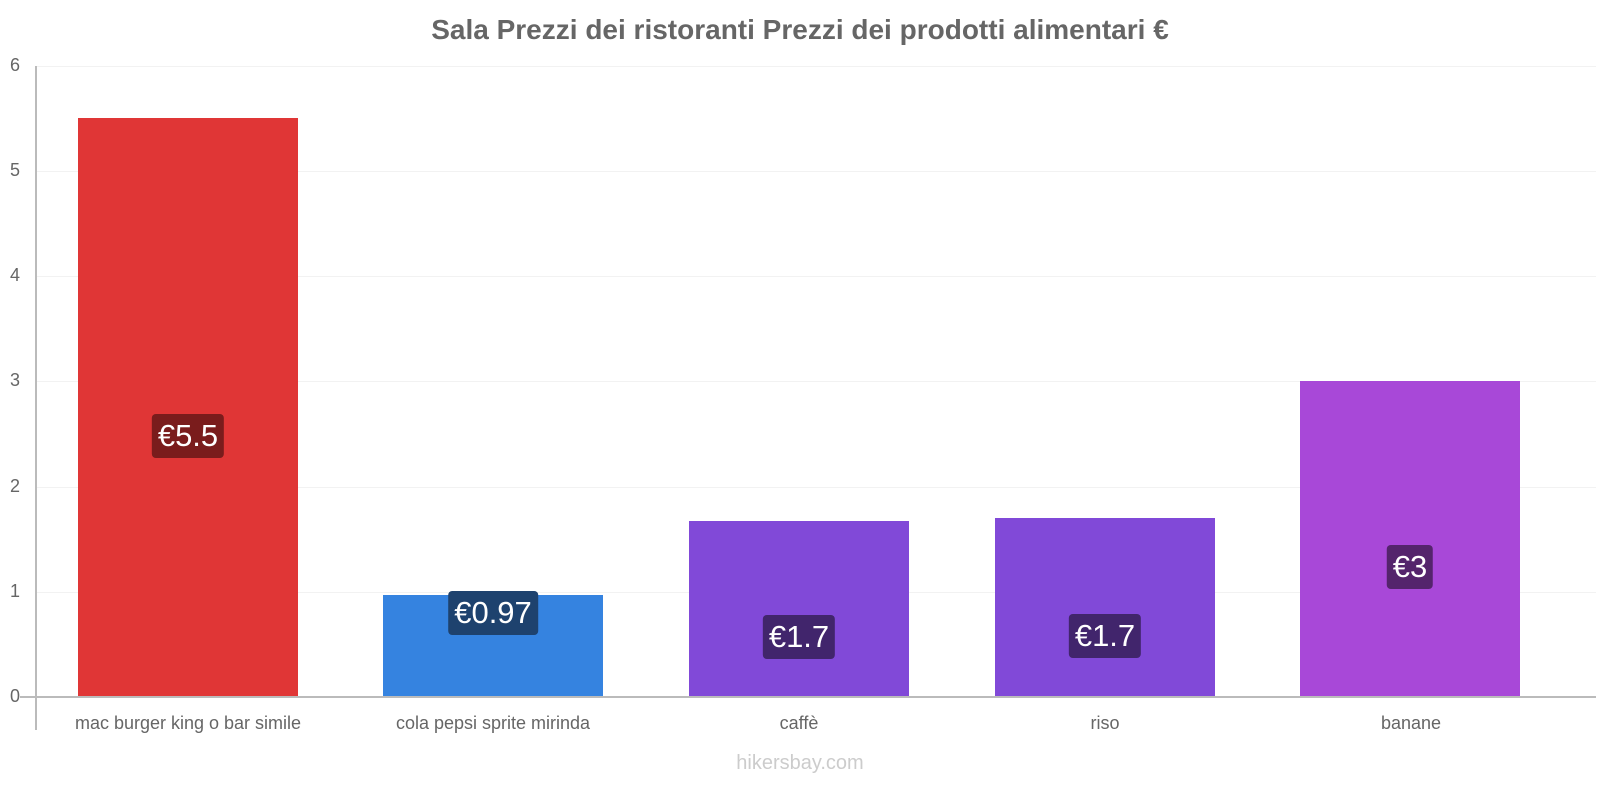  What do you see at coordinates (14, 65) in the screenshot?
I see `y-tick-label: 6` at bounding box center [14, 65].